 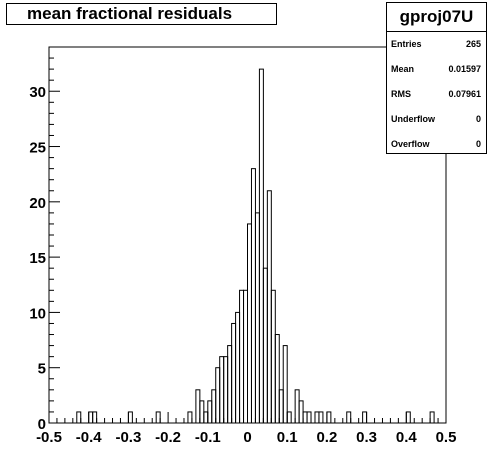 What do you see at coordinates (413, 119) in the screenshot?
I see `stat-label: Underflow` at bounding box center [413, 119].